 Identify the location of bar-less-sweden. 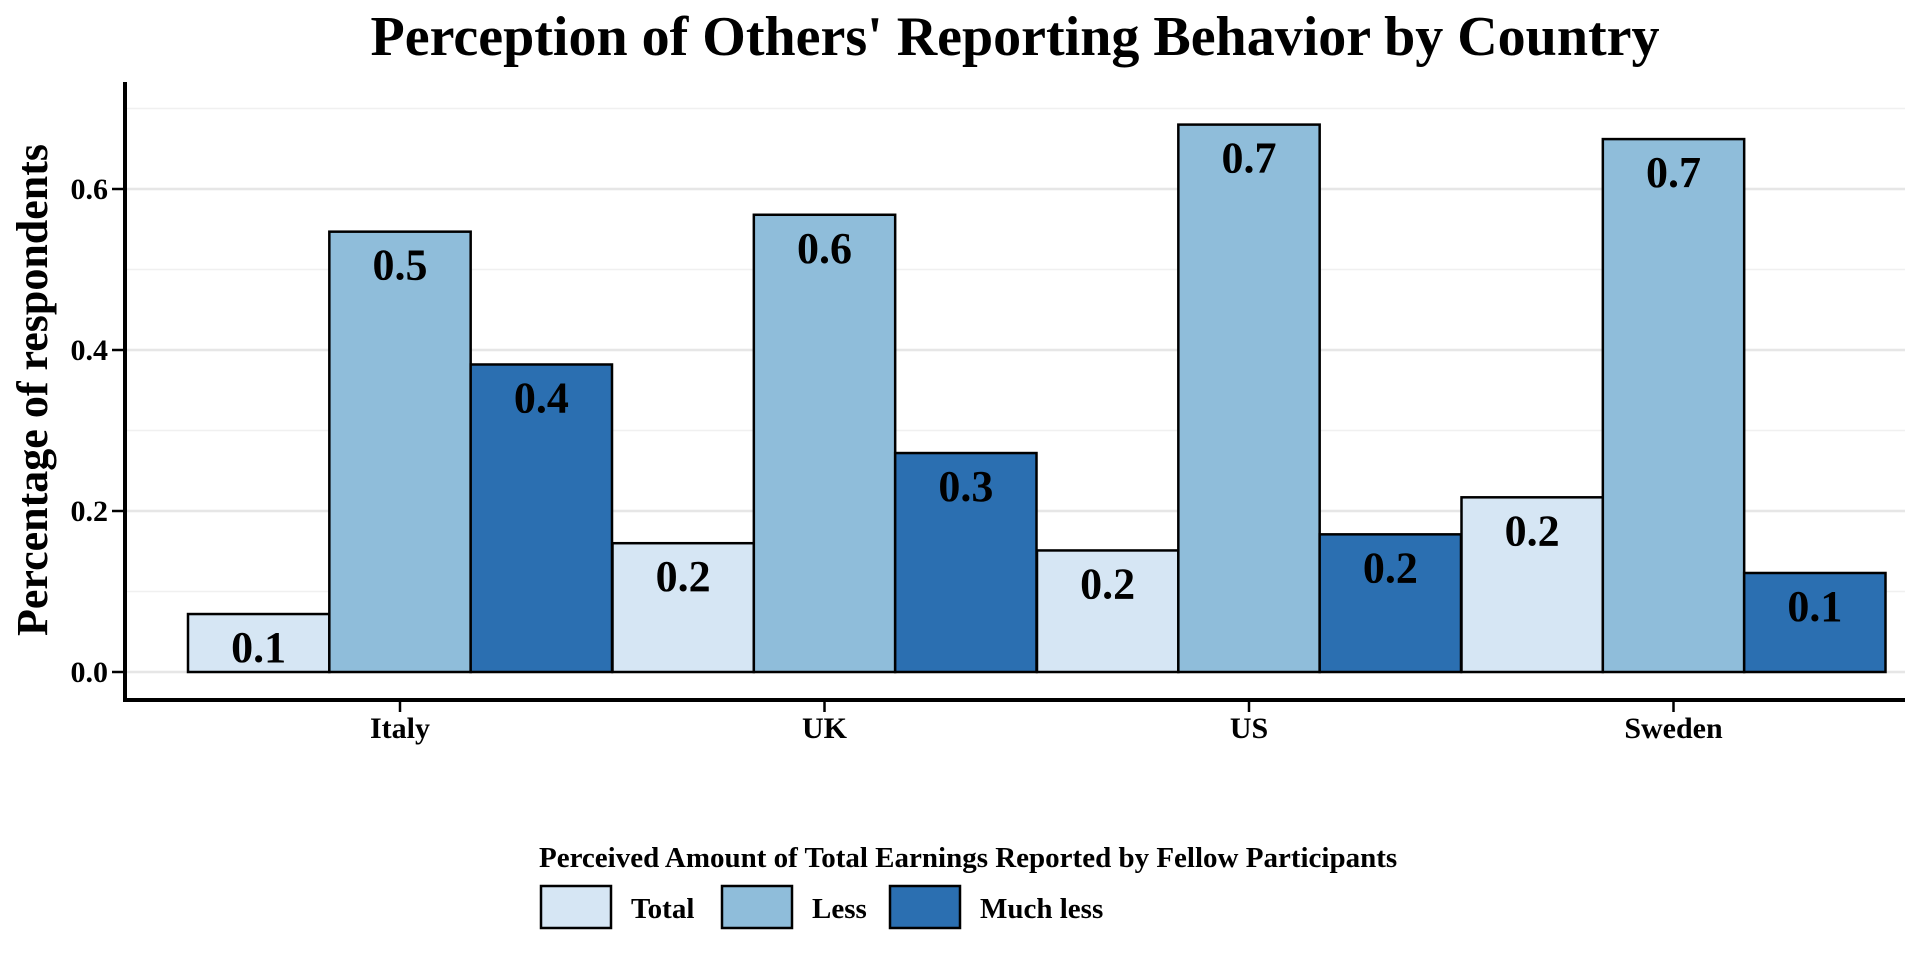
(1673, 405).